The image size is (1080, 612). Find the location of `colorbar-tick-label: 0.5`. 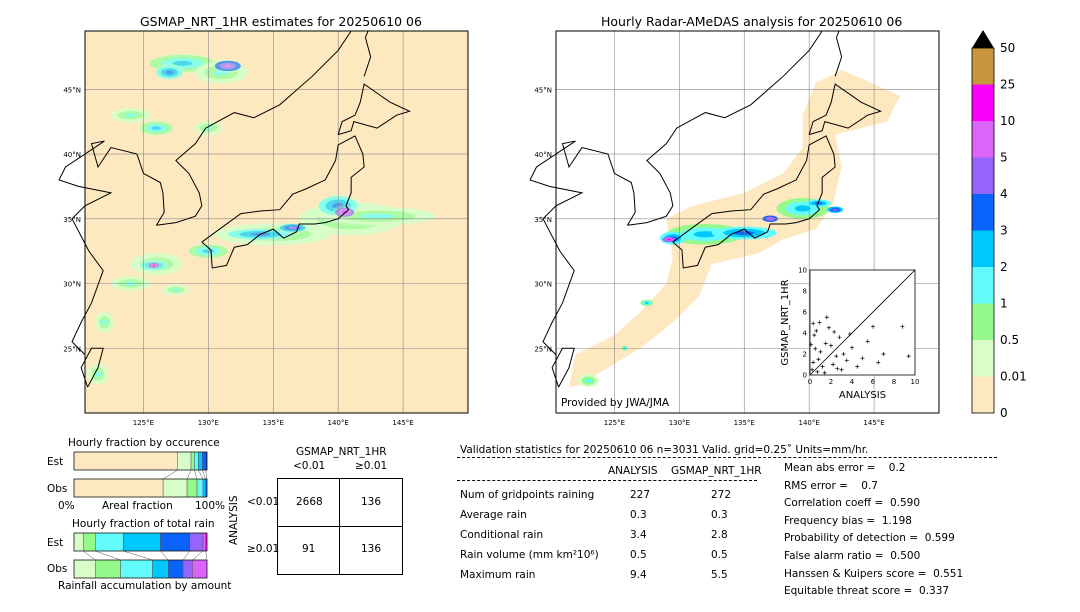

colorbar-tick-label: 0.5 is located at coordinates (1009, 340).